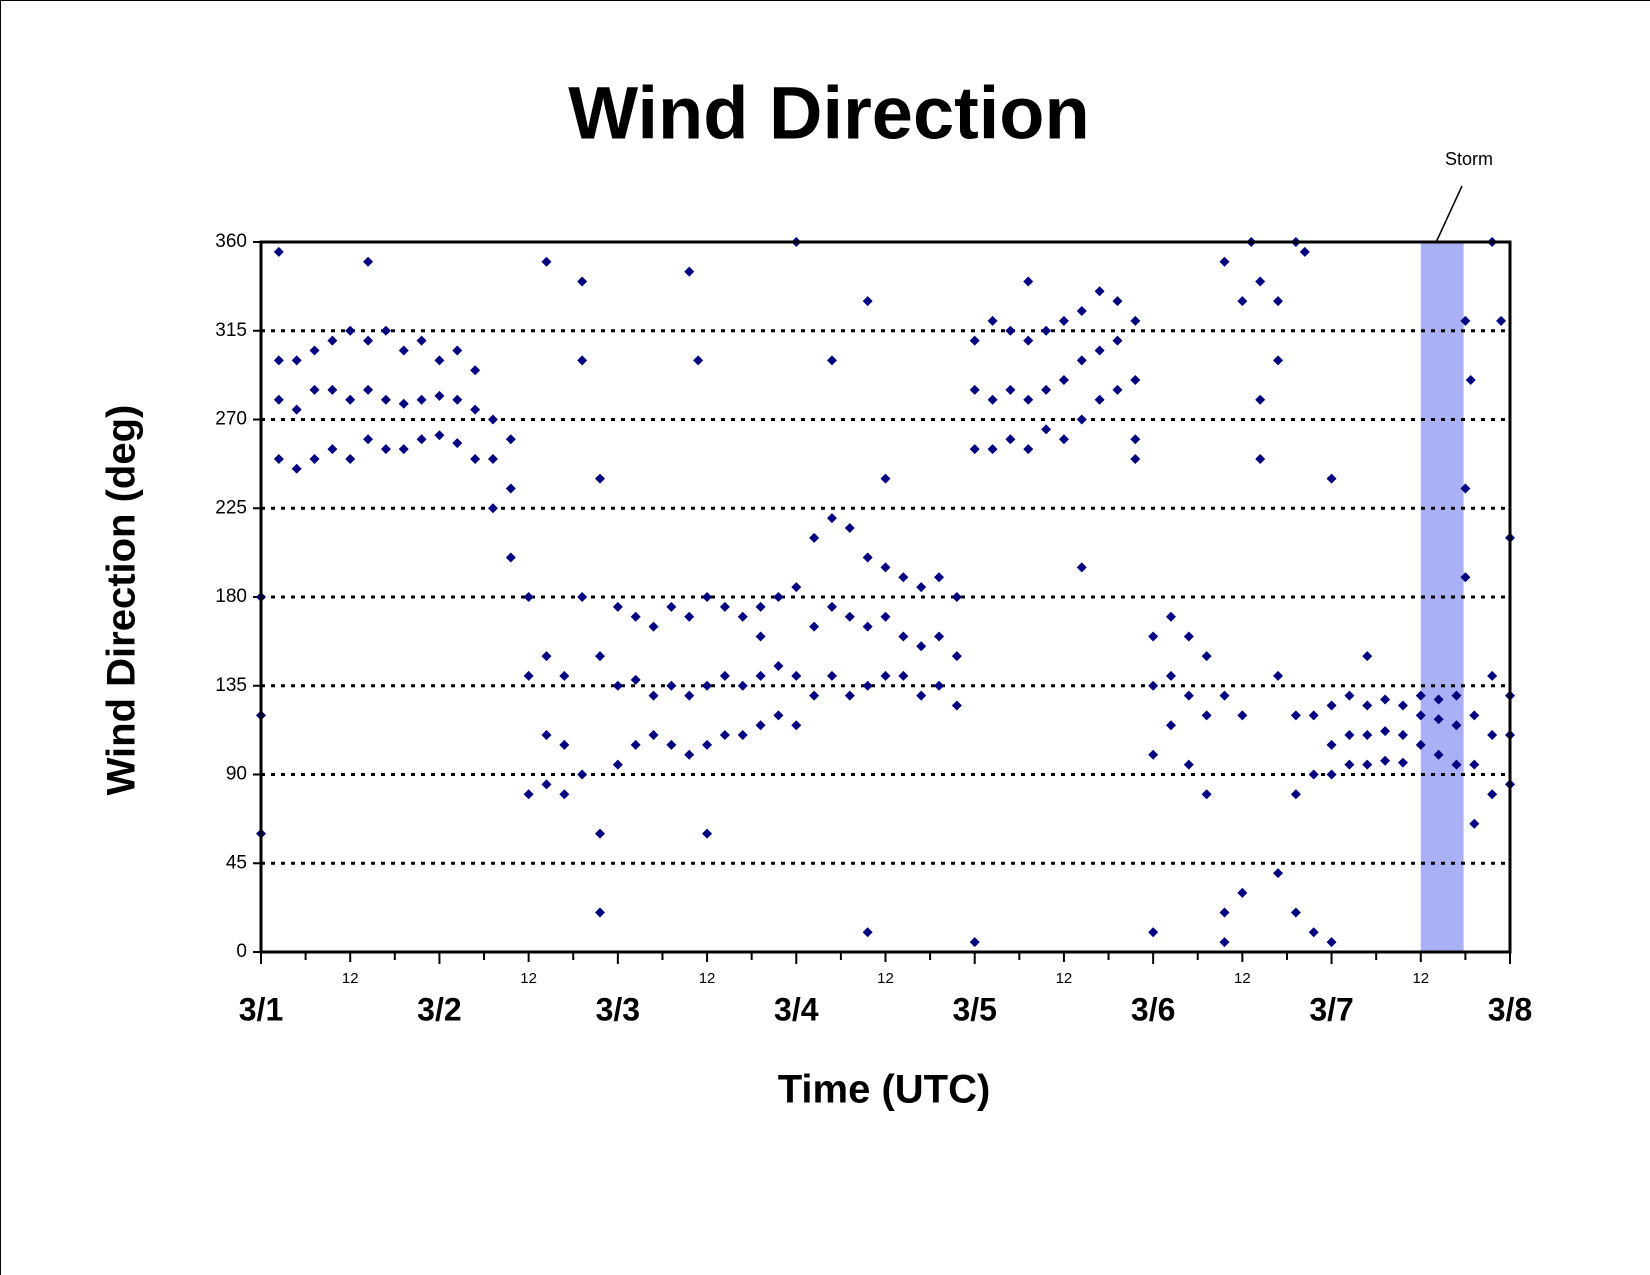  I want to click on x-tick-label: 3/4, so click(796, 1009).